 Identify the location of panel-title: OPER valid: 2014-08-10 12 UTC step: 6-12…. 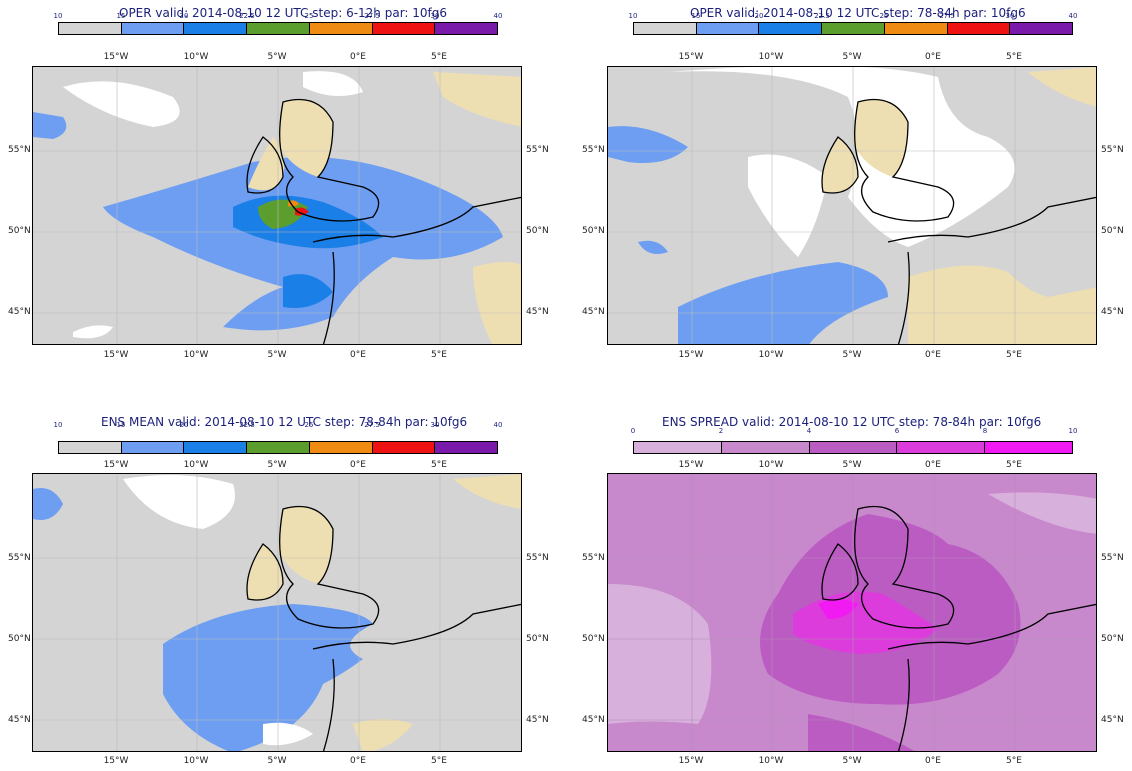
(283, 13).